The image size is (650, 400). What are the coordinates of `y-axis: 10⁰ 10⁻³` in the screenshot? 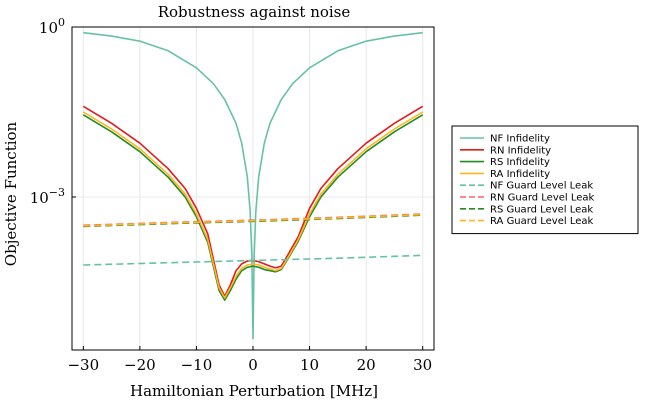 It's located at (53, 111).